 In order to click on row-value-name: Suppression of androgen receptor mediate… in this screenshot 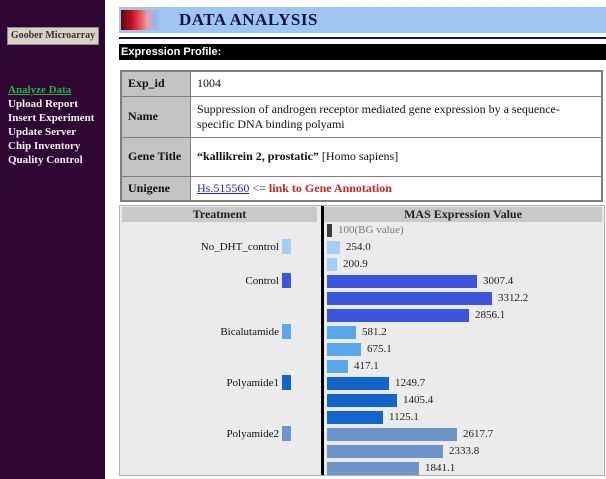, I will do `click(396, 116)`.